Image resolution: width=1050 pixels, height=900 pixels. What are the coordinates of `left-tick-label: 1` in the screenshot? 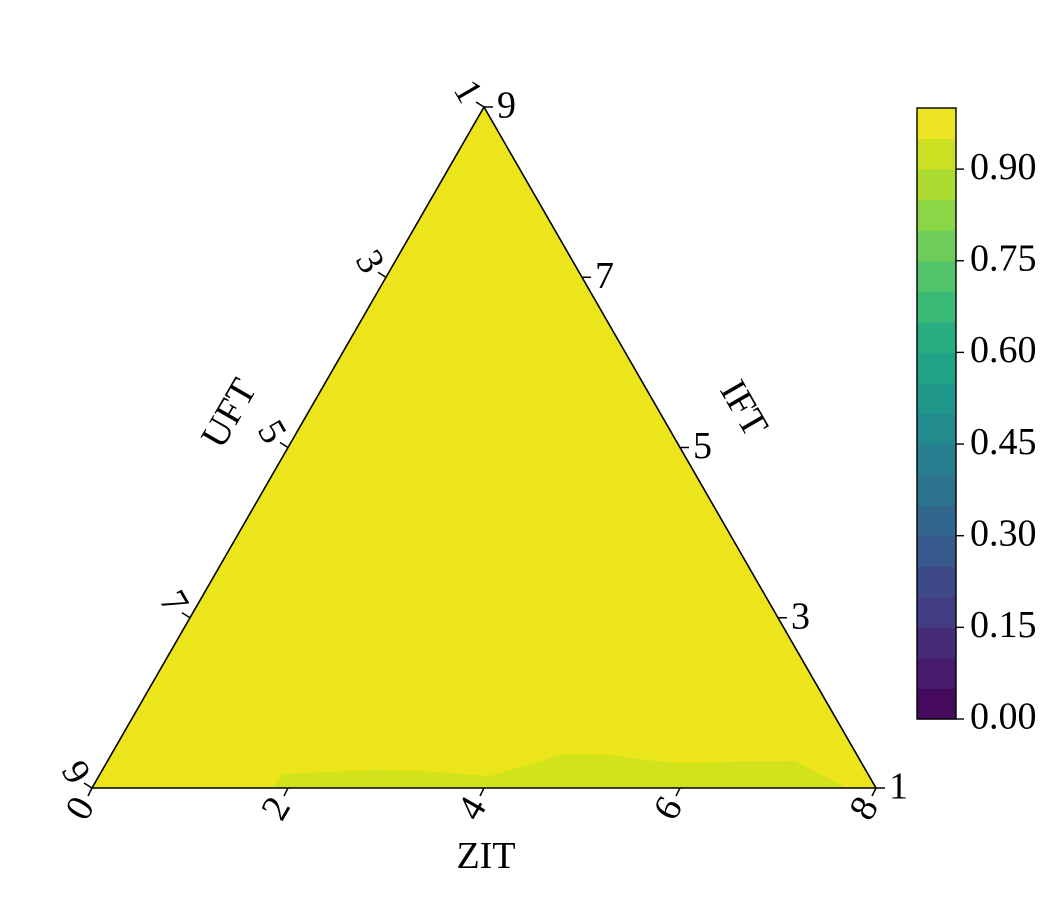 It's located at (468, 91).